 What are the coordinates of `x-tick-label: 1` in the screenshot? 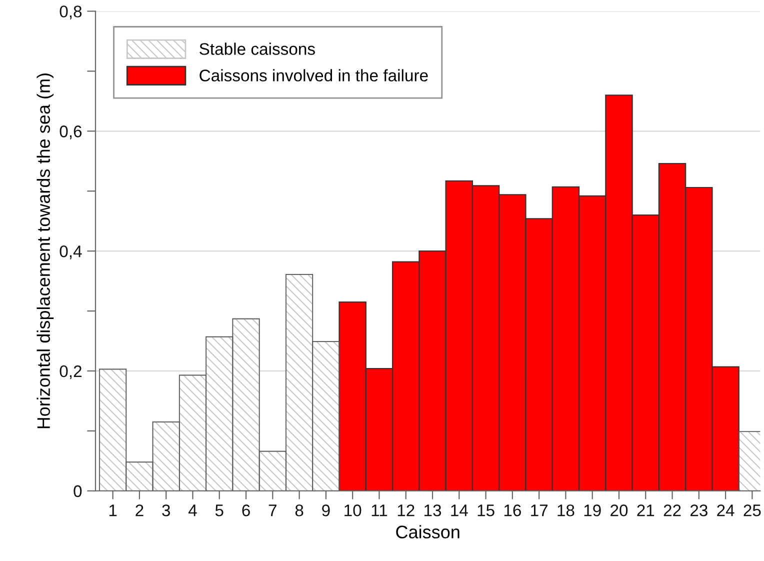 It's located at (113, 510).